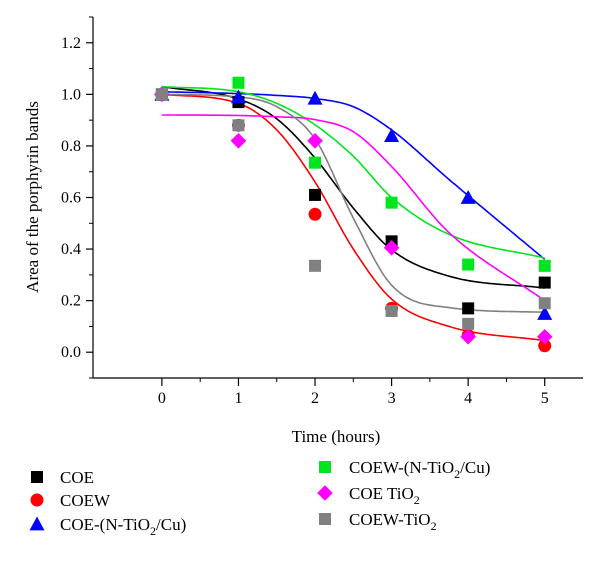 The width and height of the screenshot is (600, 565). Describe the element at coordinates (393, 521) in the screenshot. I see `legend-label: COEW-TiO2​` at that location.